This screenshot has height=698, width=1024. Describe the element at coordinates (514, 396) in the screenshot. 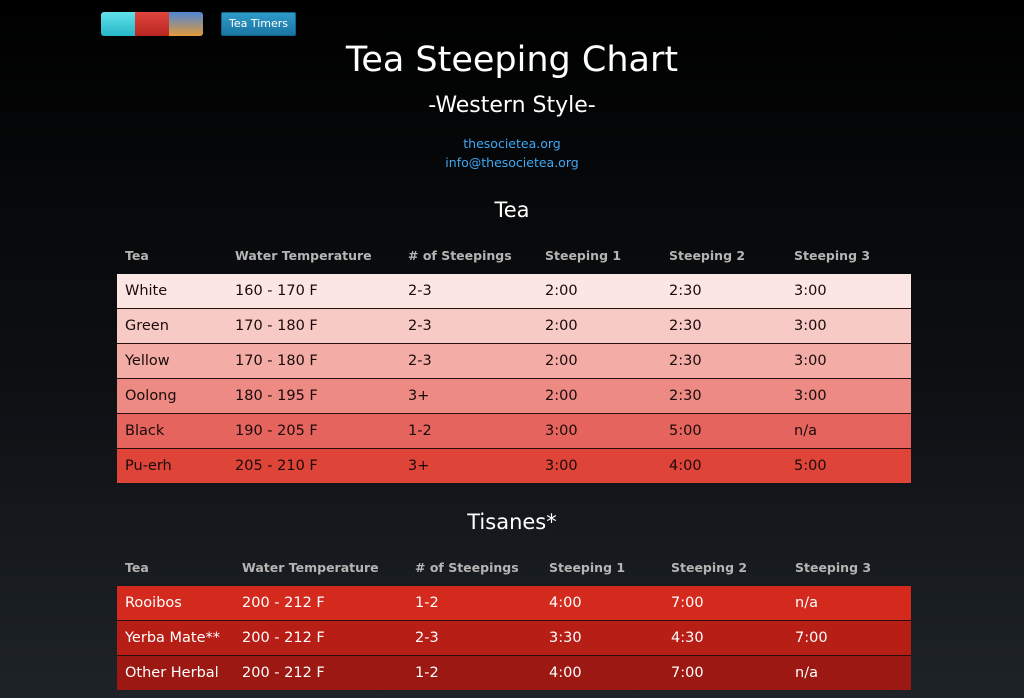

I see `table-row: Oolong 180 - 195 F 3+ 2:00 2:30 3:00` at that location.